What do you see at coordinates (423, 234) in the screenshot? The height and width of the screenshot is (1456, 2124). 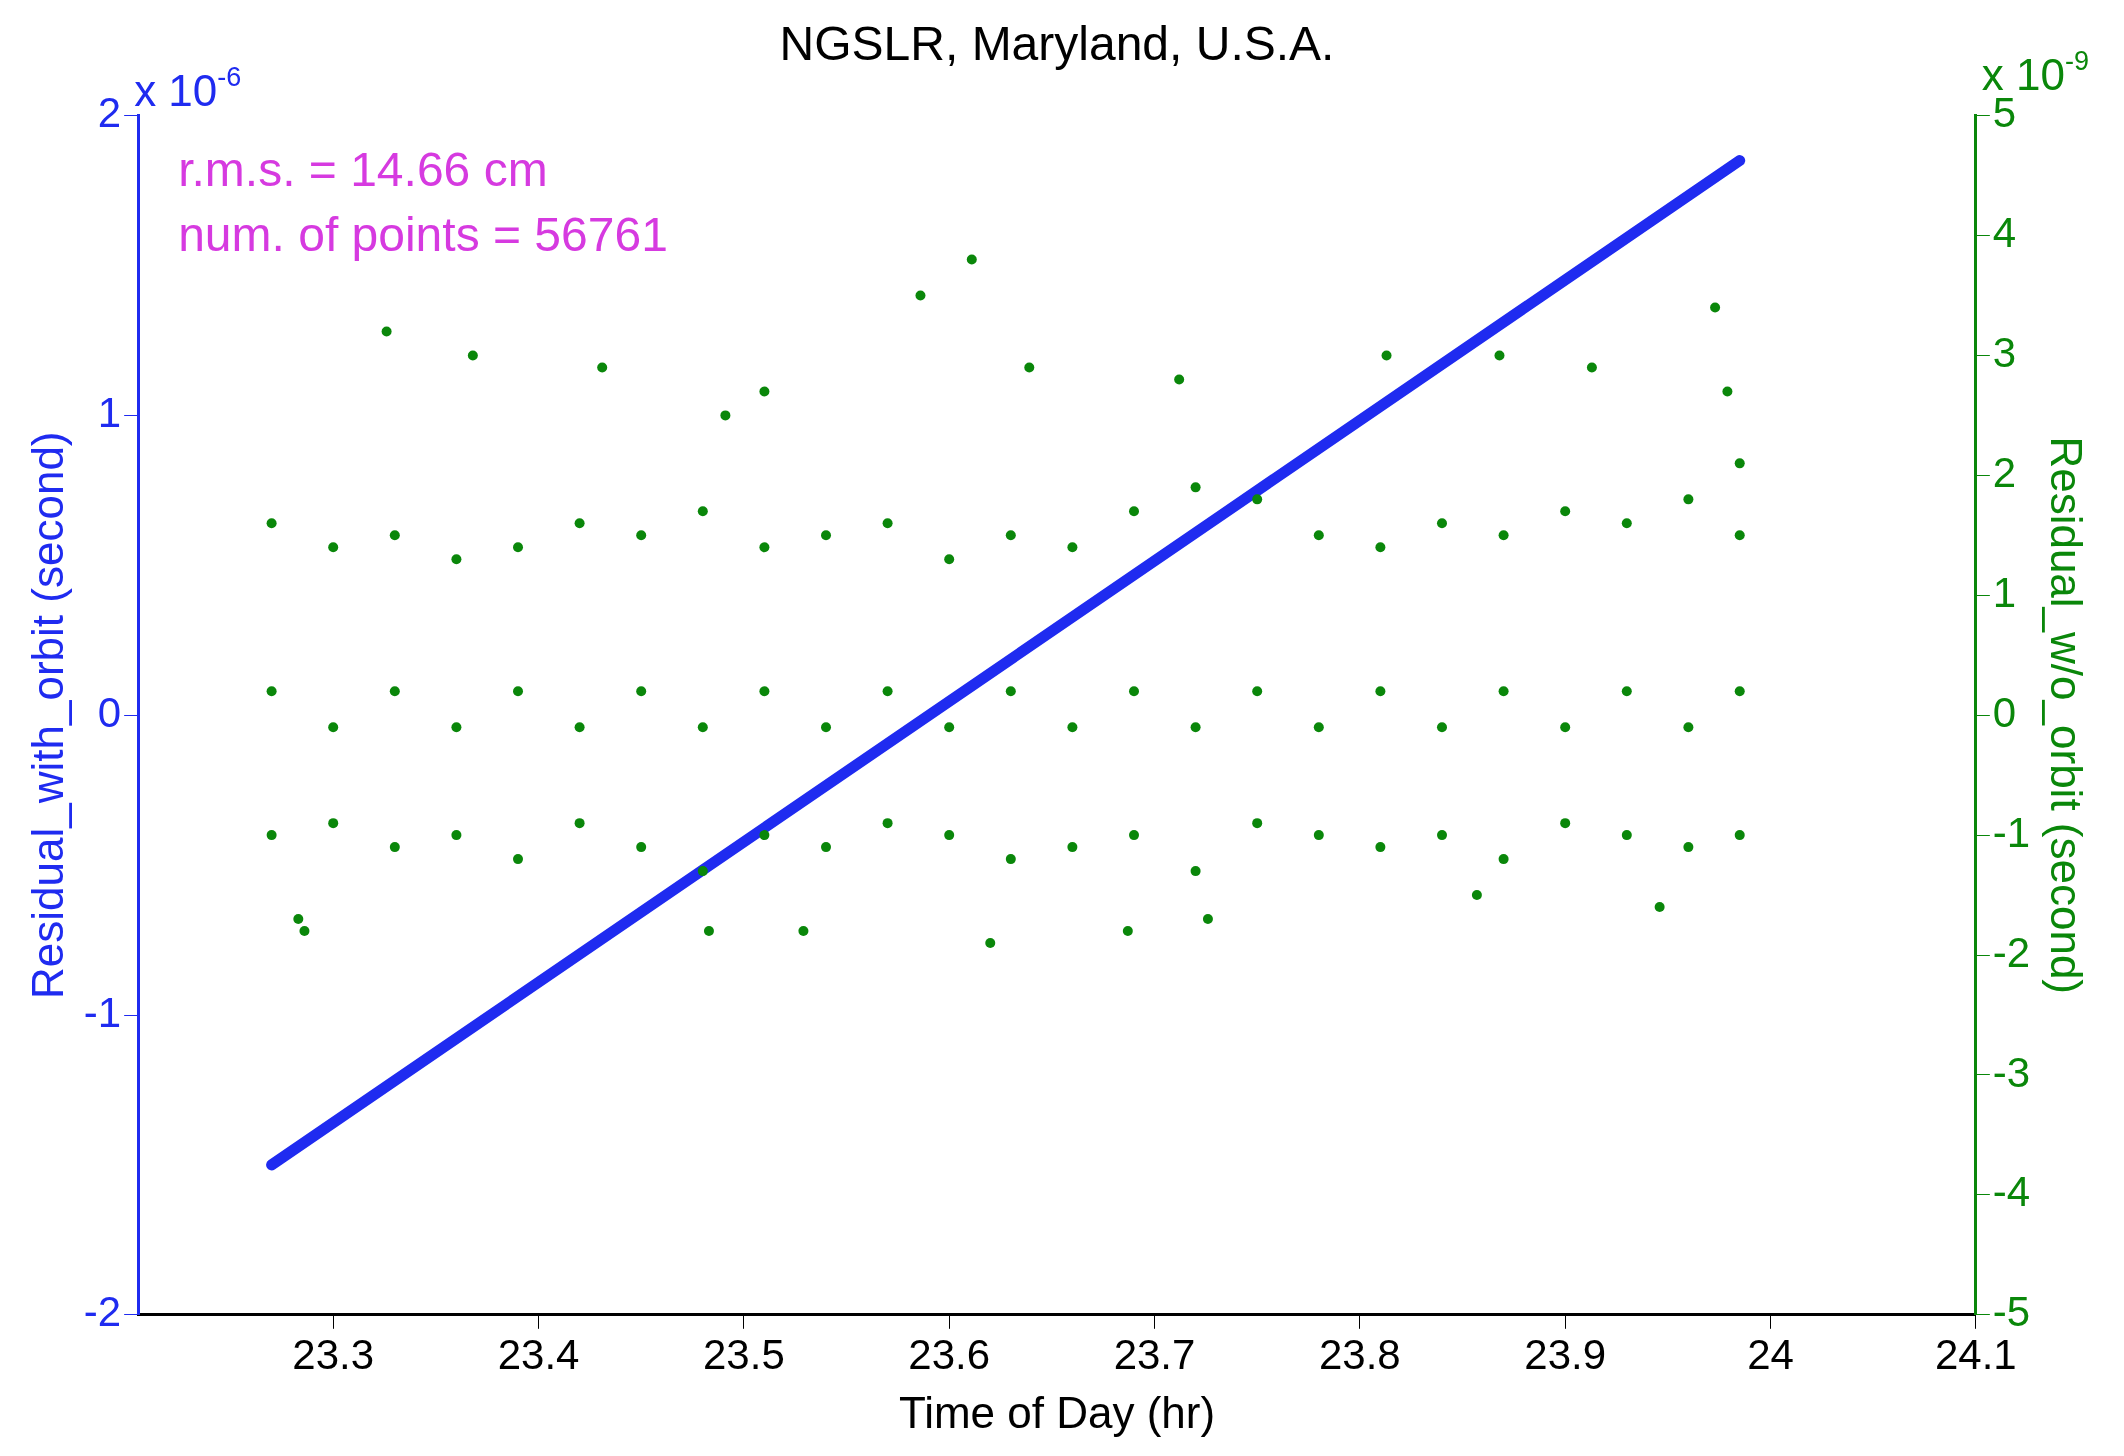 I see `annotation: num. of points = 56761` at bounding box center [423, 234].